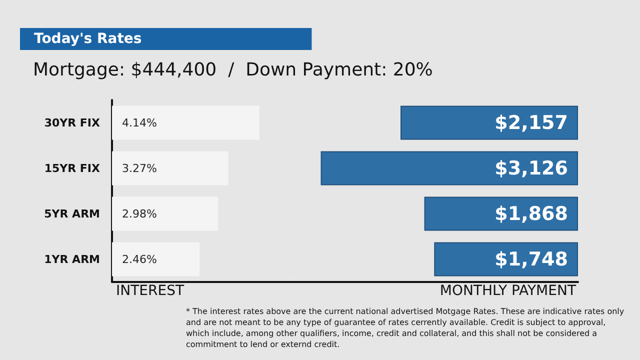 The height and width of the screenshot is (360, 640). What do you see at coordinates (531, 123) in the screenshot?
I see `data-label: $2,157` at bounding box center [531, 123].